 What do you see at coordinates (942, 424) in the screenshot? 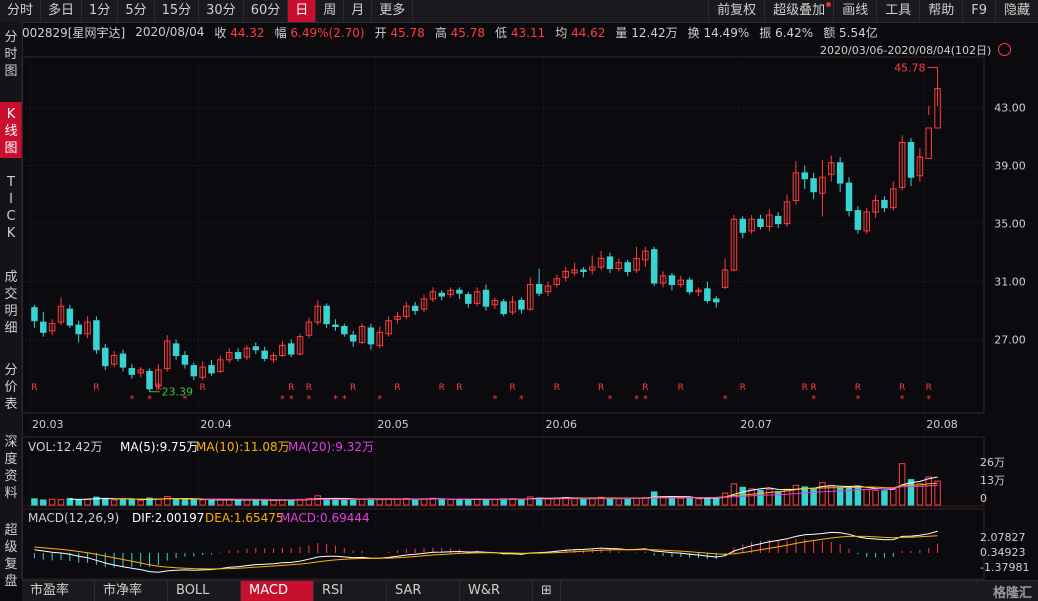
I see `date-tick-label: 20.08` at bounding box center [942, 424].